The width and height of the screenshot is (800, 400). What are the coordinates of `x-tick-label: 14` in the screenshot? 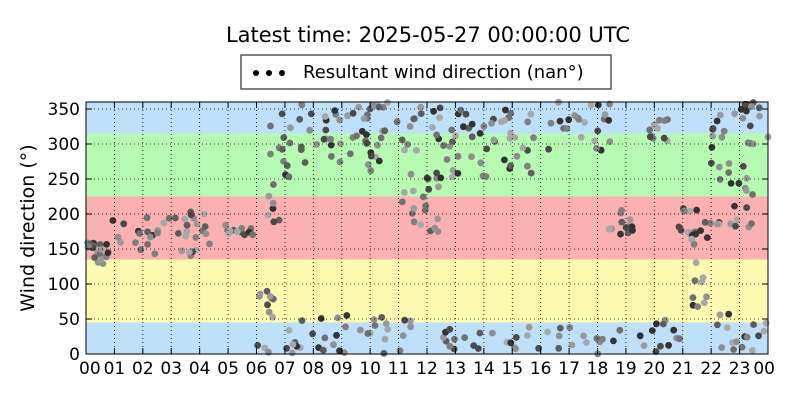 It's located at (484, 369).